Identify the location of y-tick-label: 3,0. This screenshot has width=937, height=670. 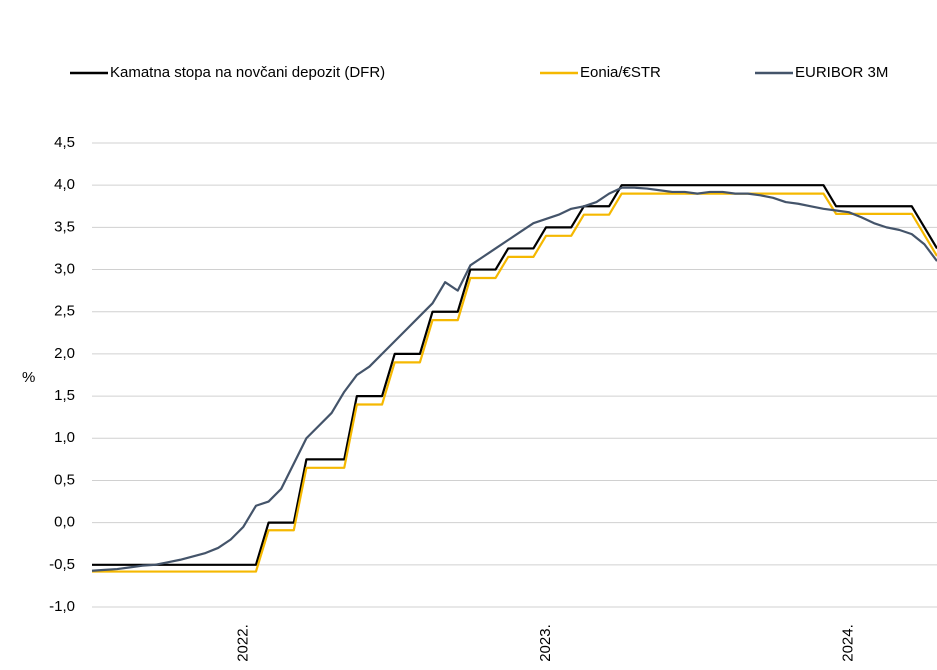
(64, 269).